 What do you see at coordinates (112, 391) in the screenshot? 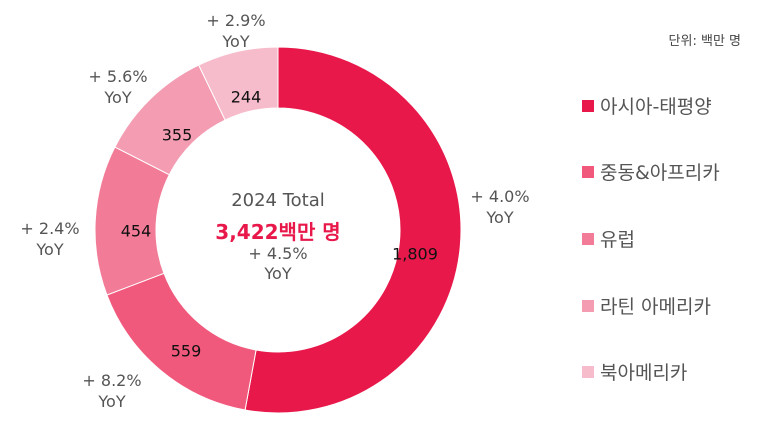
I see `yoy-label-2: + 8.2% YoY` at bounding box center [112, 391].